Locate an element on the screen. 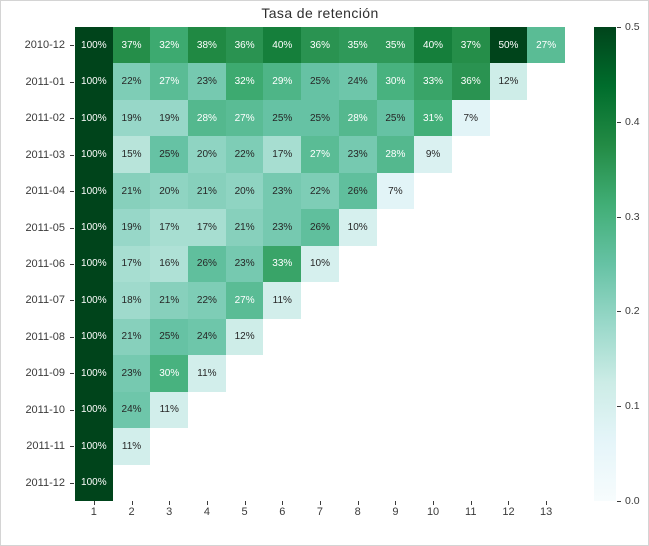  x-tick-label: 7 is located at coordinates (320, 512).